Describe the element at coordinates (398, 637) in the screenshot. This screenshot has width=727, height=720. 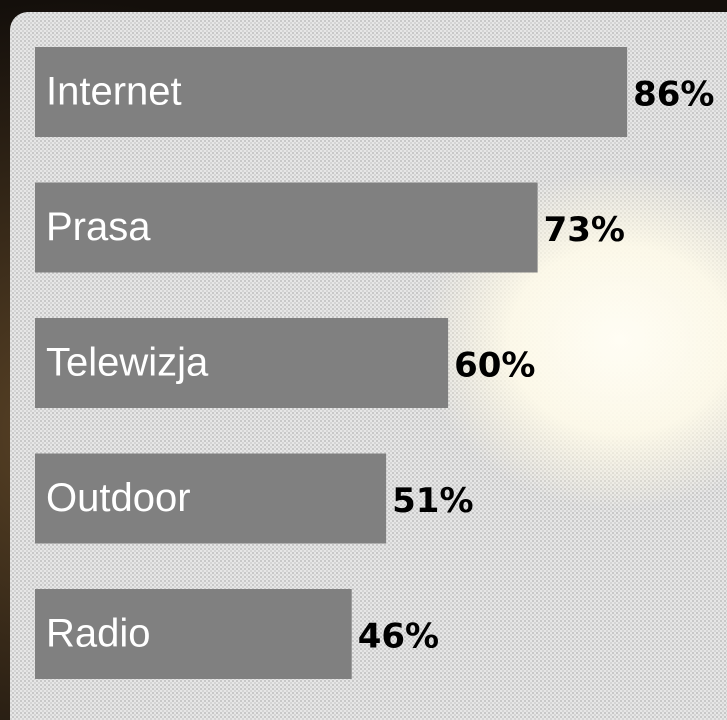
I see `value-label: 46%` at that location.